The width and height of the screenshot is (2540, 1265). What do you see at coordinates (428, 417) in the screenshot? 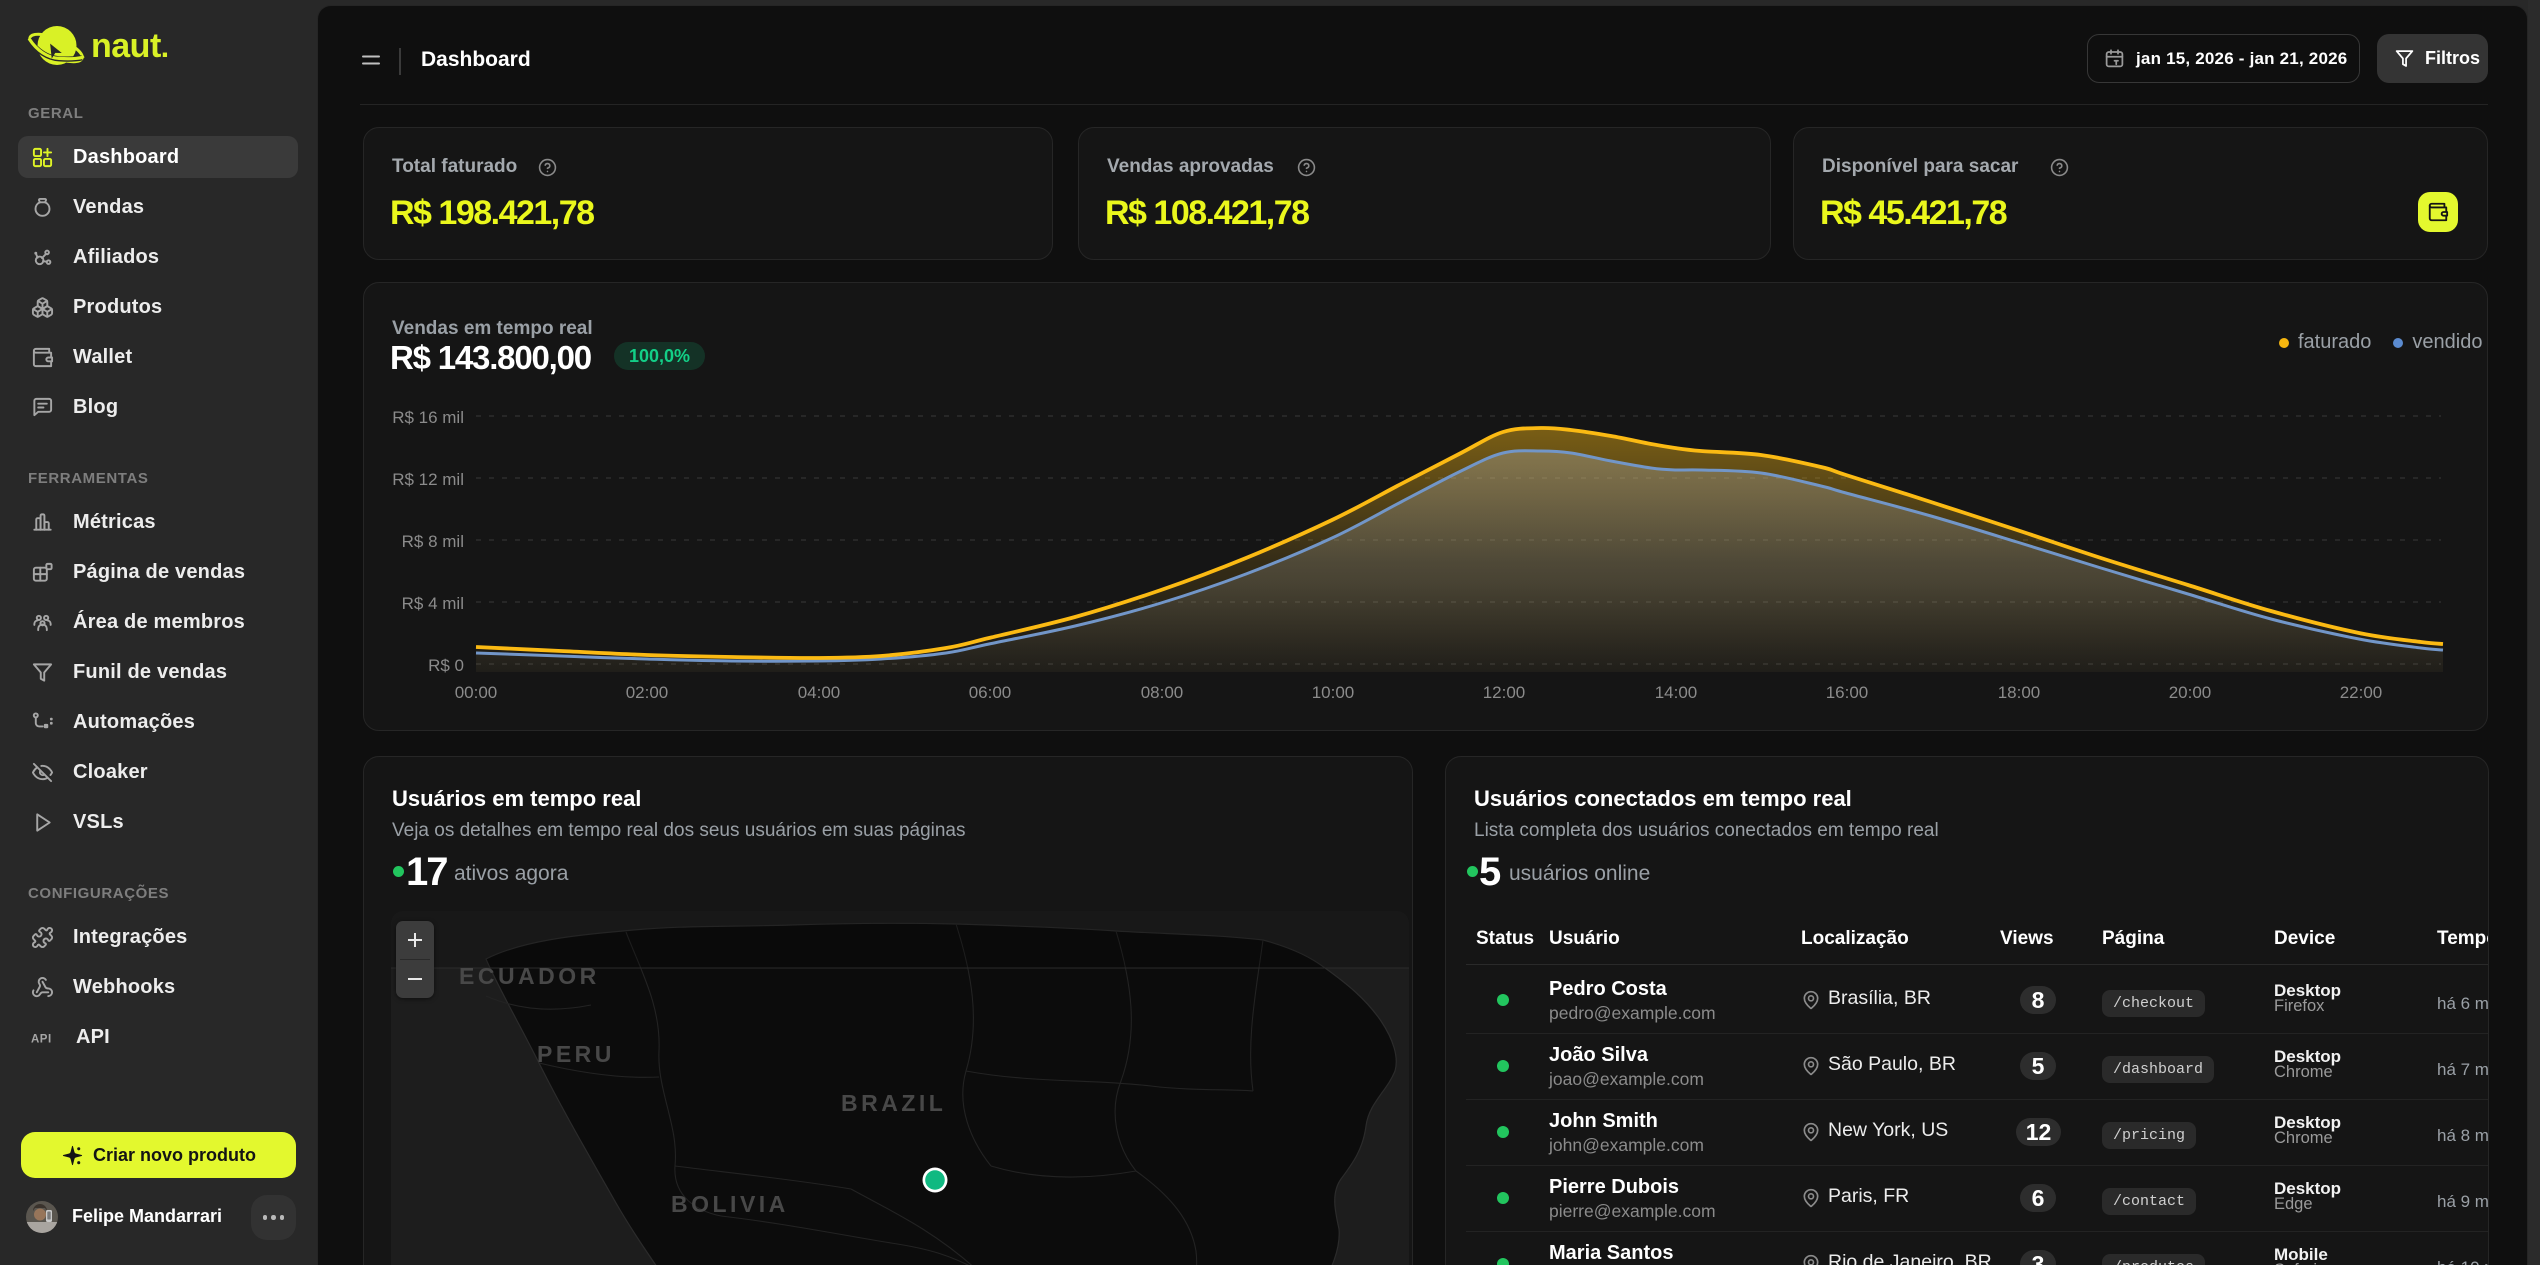
I see `svg-text: R$ 16 mil` at bounding box center [428, 417].